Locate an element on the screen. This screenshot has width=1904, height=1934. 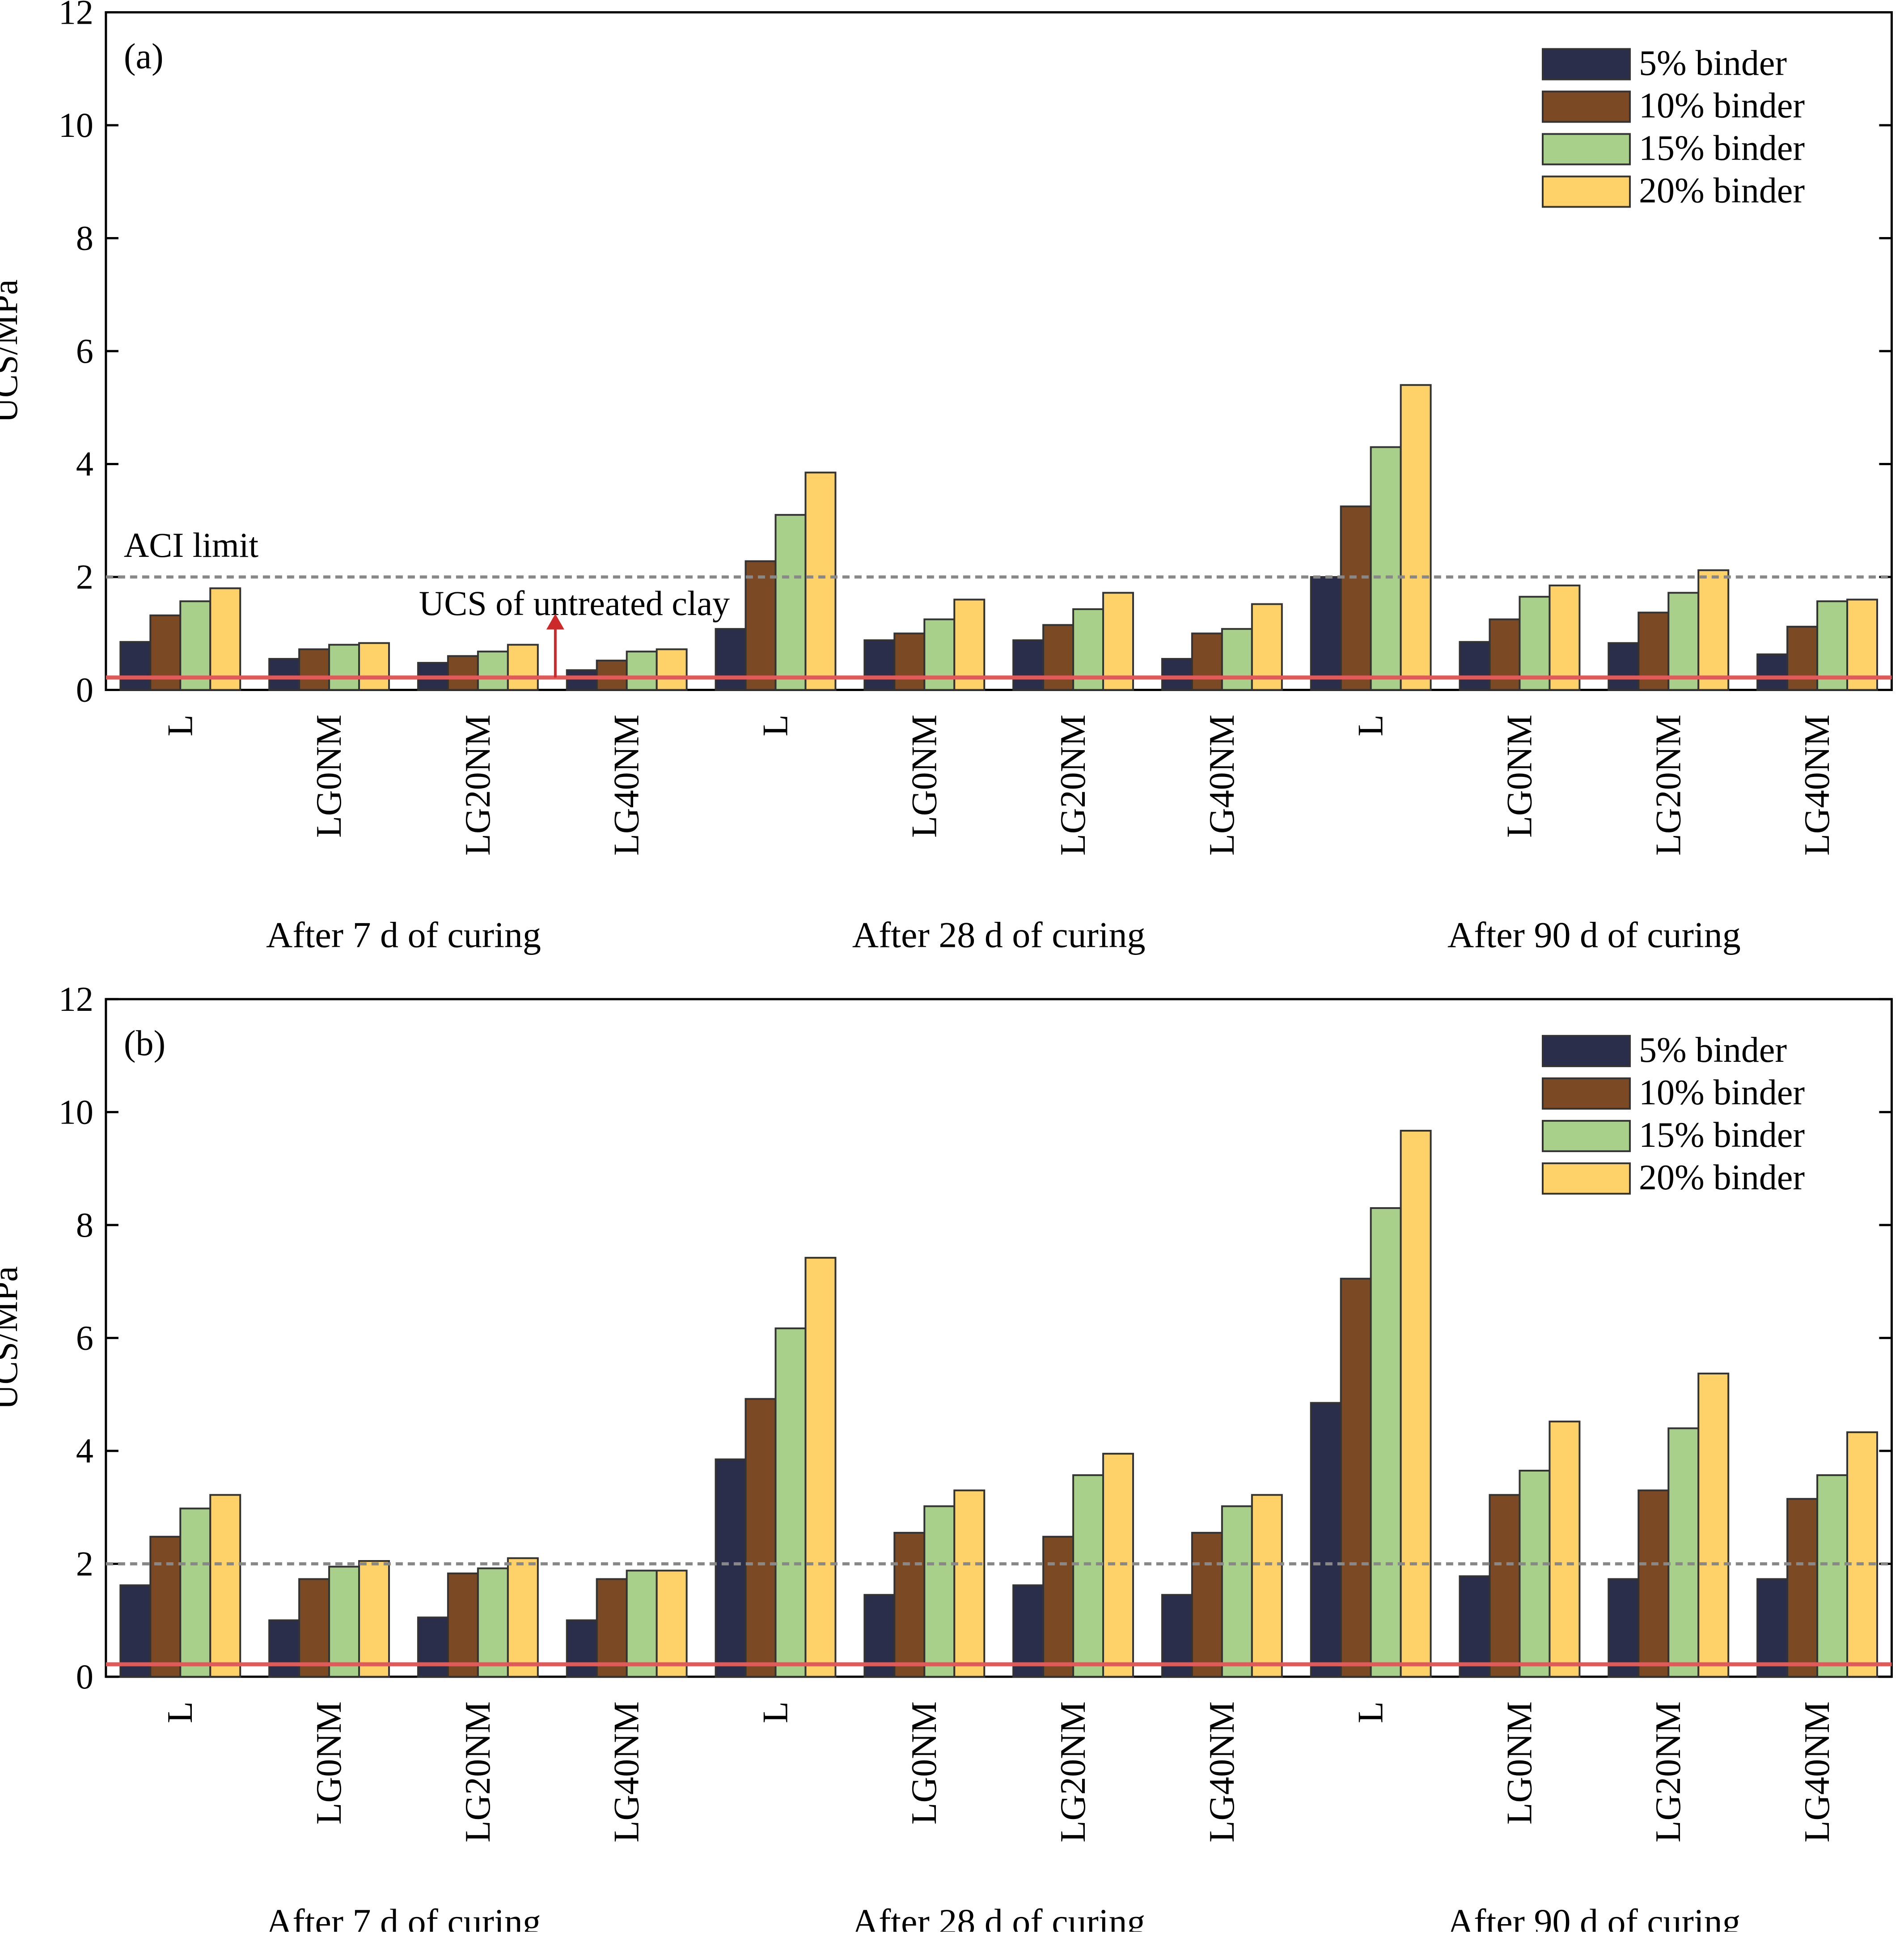
category-label-10: LG20NM is located at coordinates (1668, 785).